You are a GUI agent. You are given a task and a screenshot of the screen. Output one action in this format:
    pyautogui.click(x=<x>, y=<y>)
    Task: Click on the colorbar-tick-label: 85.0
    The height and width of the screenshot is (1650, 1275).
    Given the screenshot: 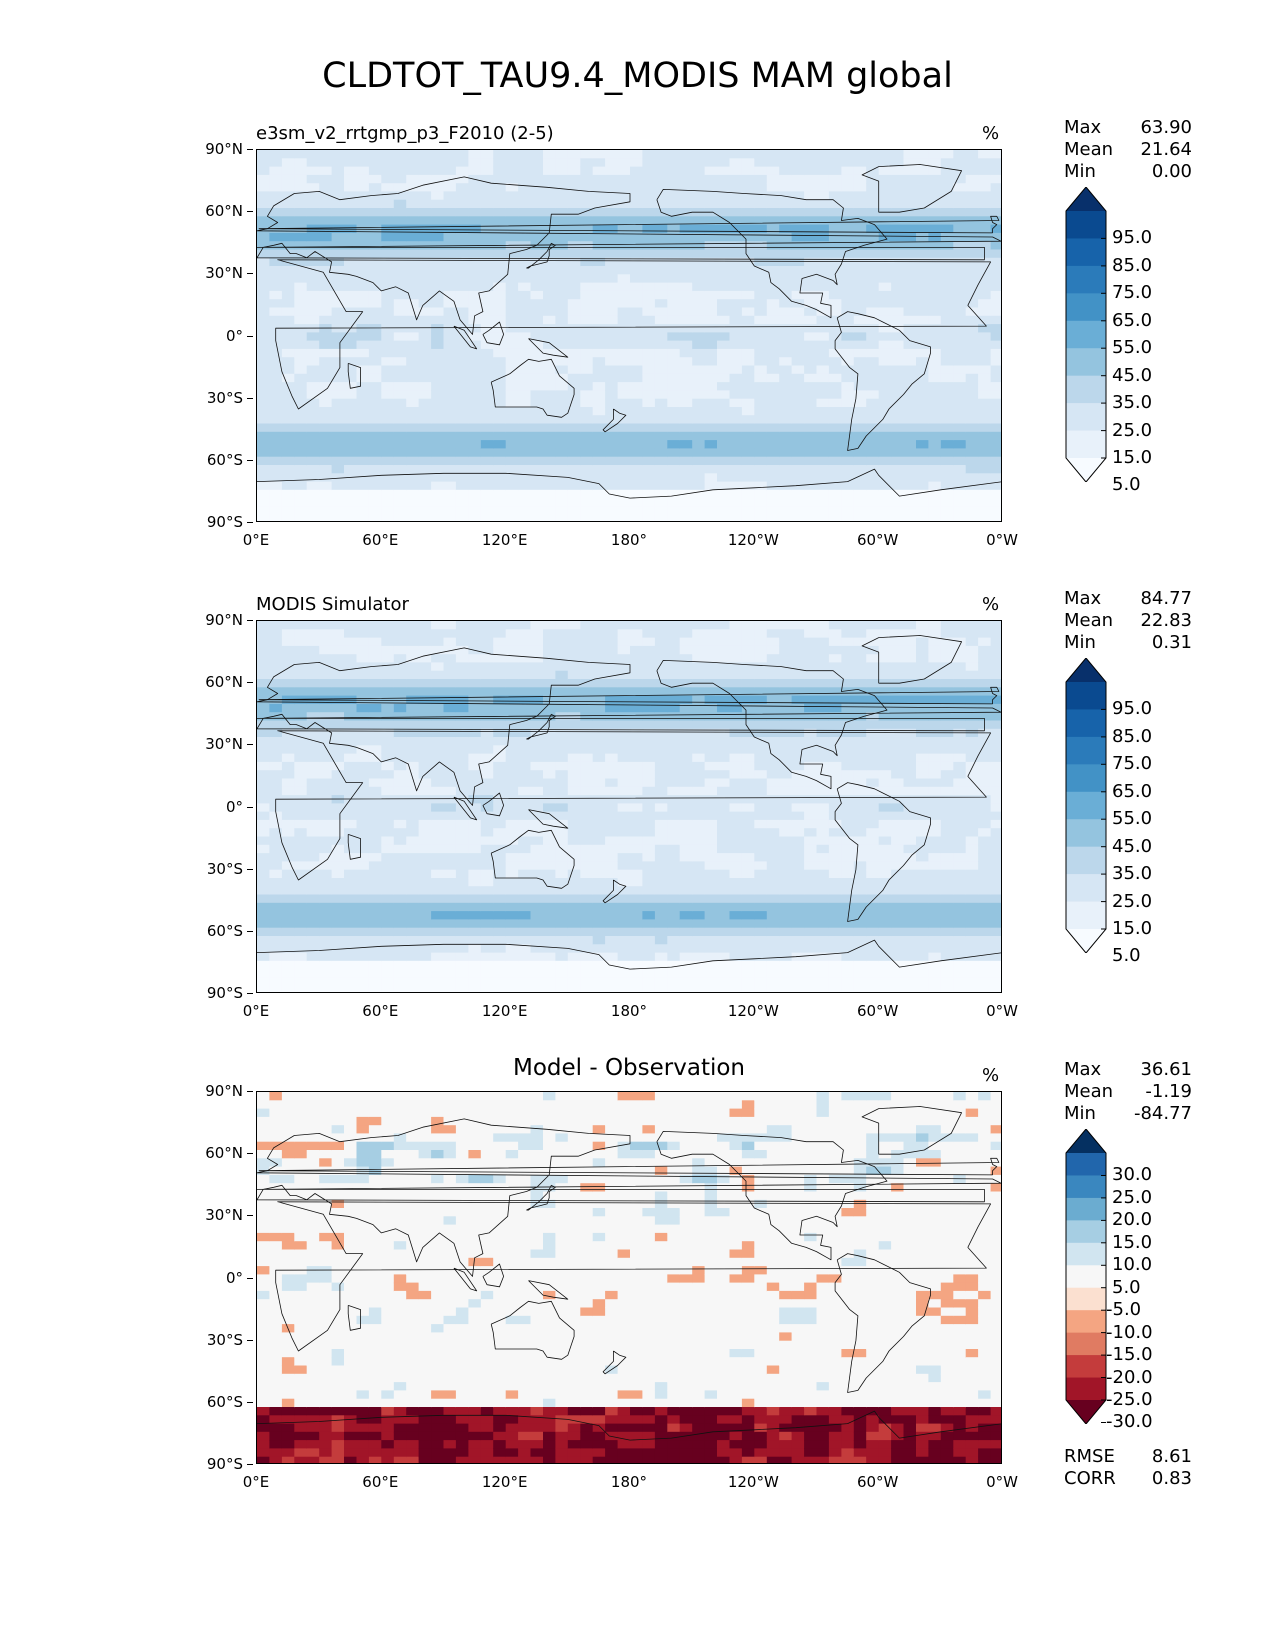 What is the action you would take?
    pyautogui.click(x=1132, y=265)
    